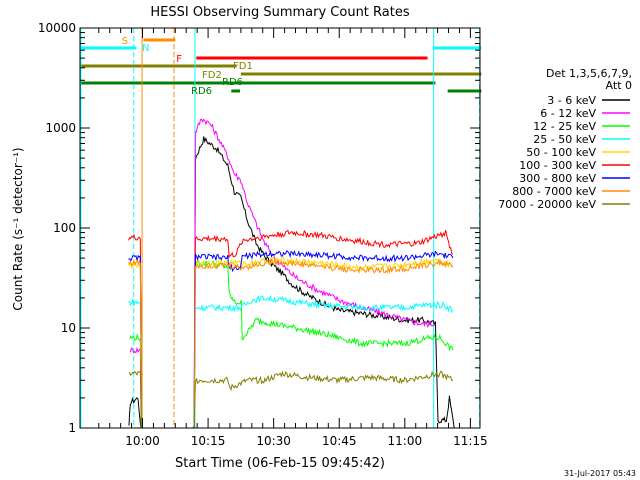  What do you see at coordinates (280, 463) in the screenshot?
I see `x-axis-label: Start Time (06-Feb-15 09:45:42)` at bounding box center [280, 463].